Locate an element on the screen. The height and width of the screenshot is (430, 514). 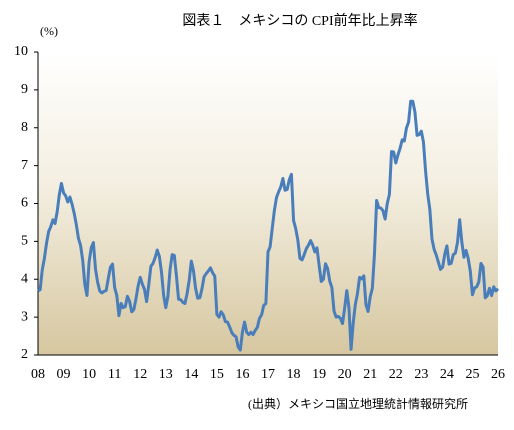
y-tick-label: 10 is located at coordinates (21, 51).